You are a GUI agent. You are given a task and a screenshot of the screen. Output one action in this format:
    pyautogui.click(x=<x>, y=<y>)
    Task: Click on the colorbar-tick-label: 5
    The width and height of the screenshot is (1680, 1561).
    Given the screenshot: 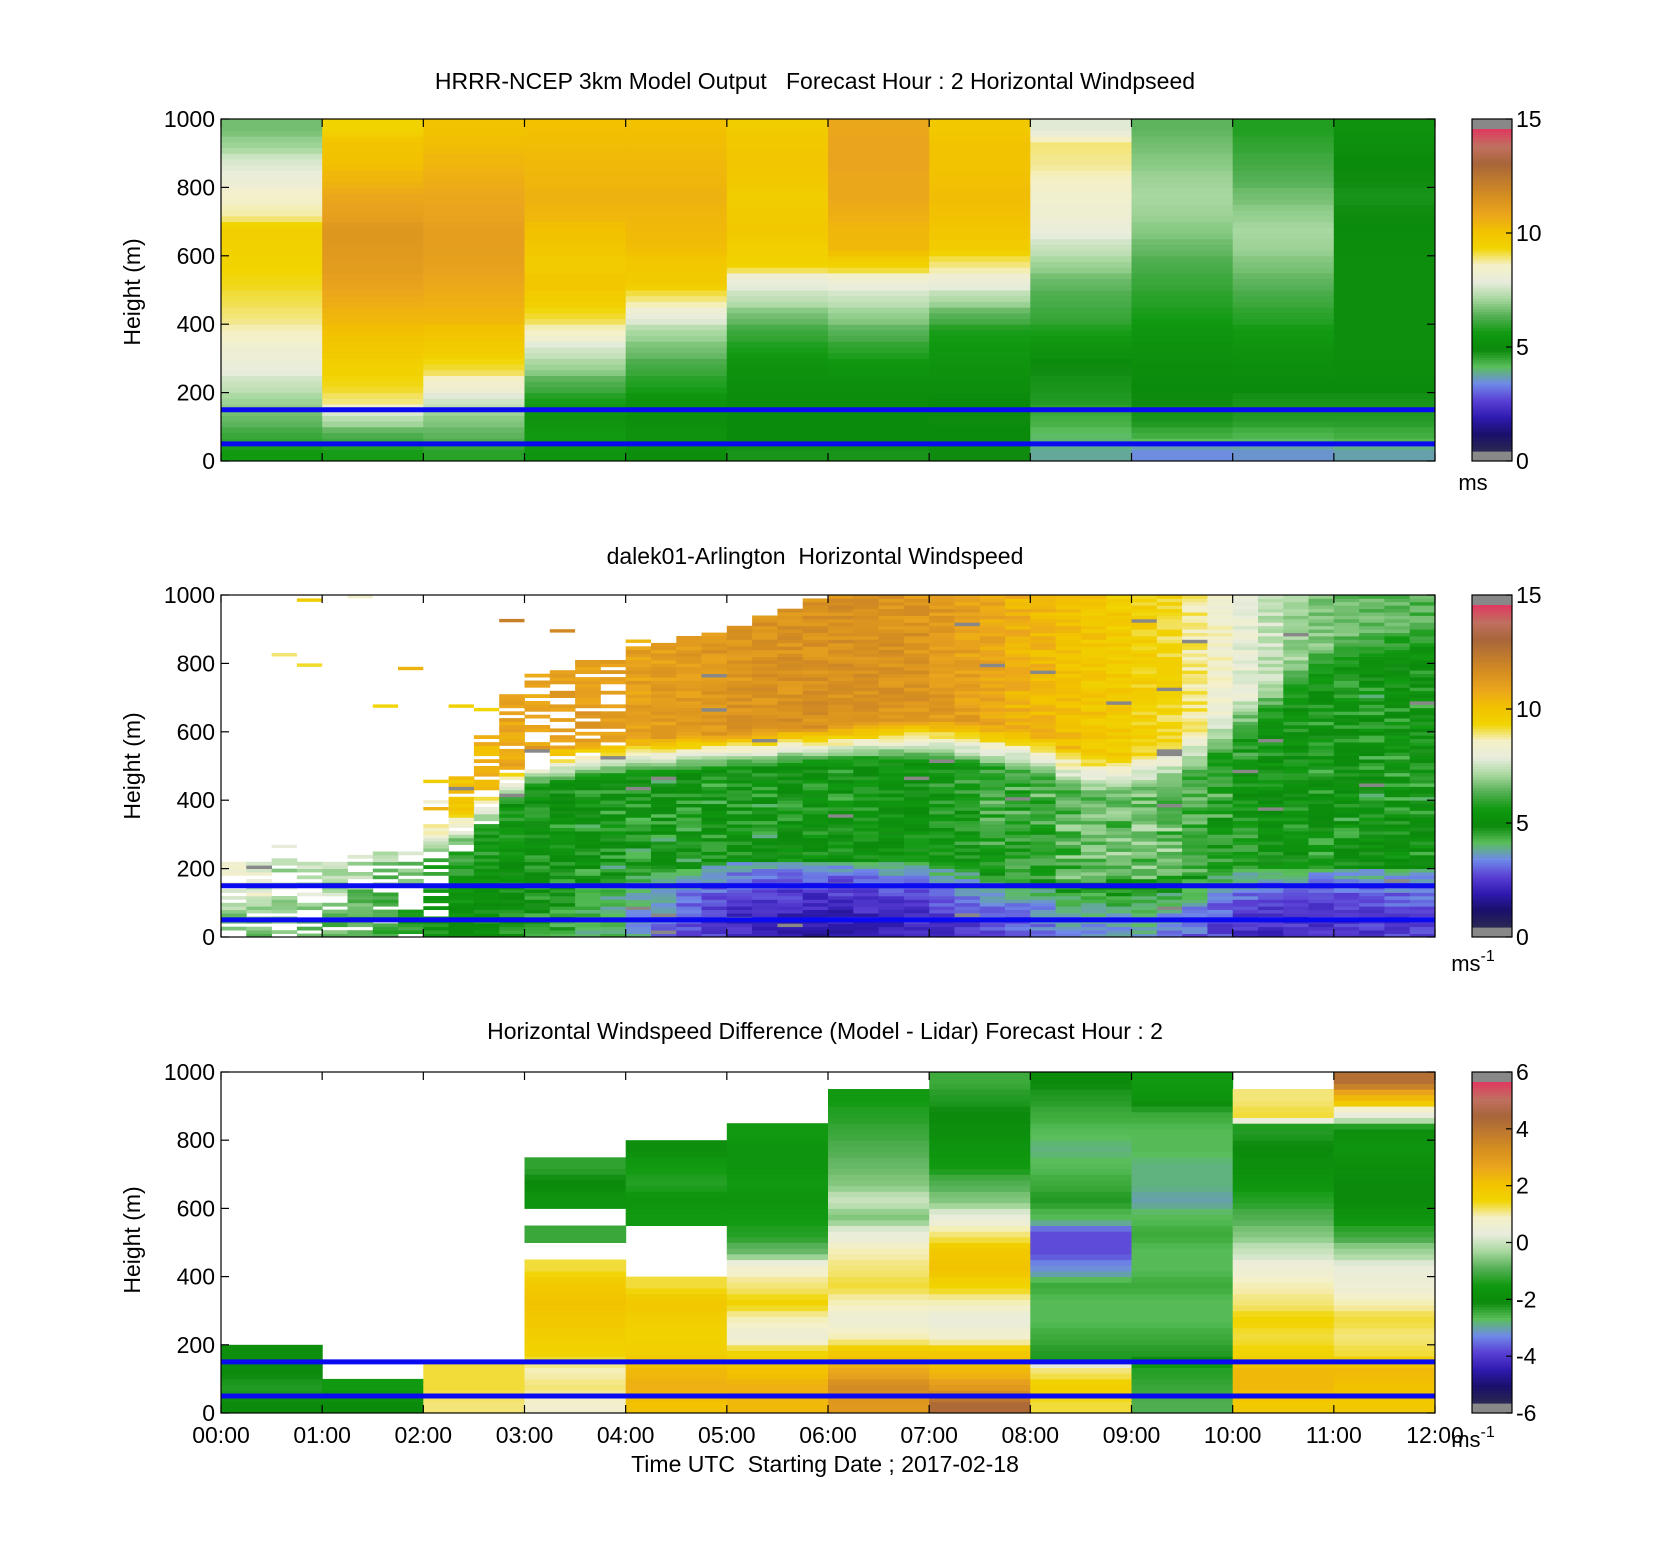 What is the action you would take?
    pyautogui.click(x=1522, y=823)
    